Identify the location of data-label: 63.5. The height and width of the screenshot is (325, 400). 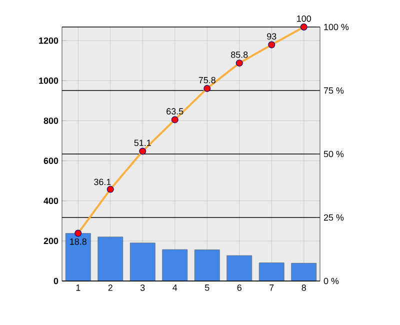
(175, 111).